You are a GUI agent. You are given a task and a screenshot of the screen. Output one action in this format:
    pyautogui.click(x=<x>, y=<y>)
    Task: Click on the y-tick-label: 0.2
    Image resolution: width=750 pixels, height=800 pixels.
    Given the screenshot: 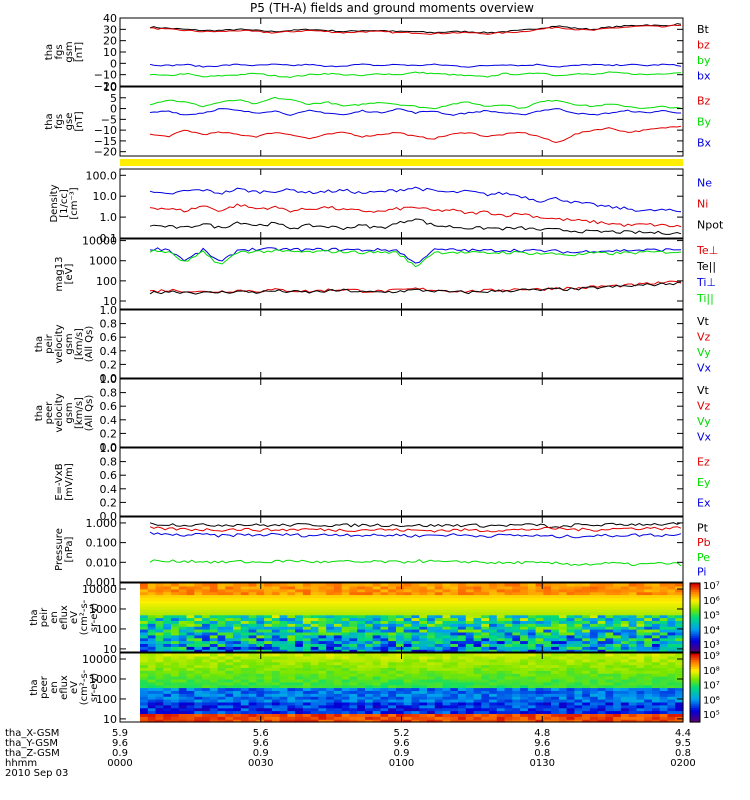 What is the action you would take?
    pyautogui.click(x=109, y=502)
    